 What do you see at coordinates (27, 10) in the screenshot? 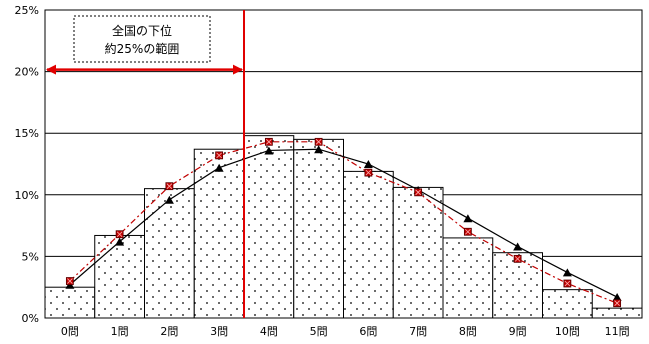
I see `y-tick-label: 25%` at bounding box center [27, 10].